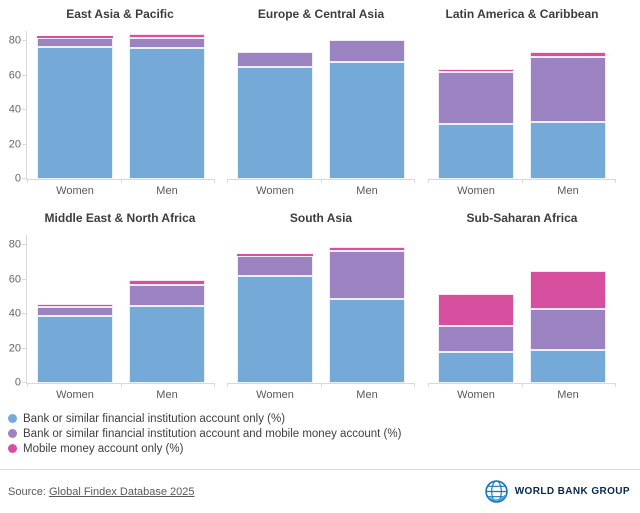  What do you see at coordinates (321, 14) in the screenshot?
I see `subplot-title: Europe & Central Asia` at bounding box center [321, 14].